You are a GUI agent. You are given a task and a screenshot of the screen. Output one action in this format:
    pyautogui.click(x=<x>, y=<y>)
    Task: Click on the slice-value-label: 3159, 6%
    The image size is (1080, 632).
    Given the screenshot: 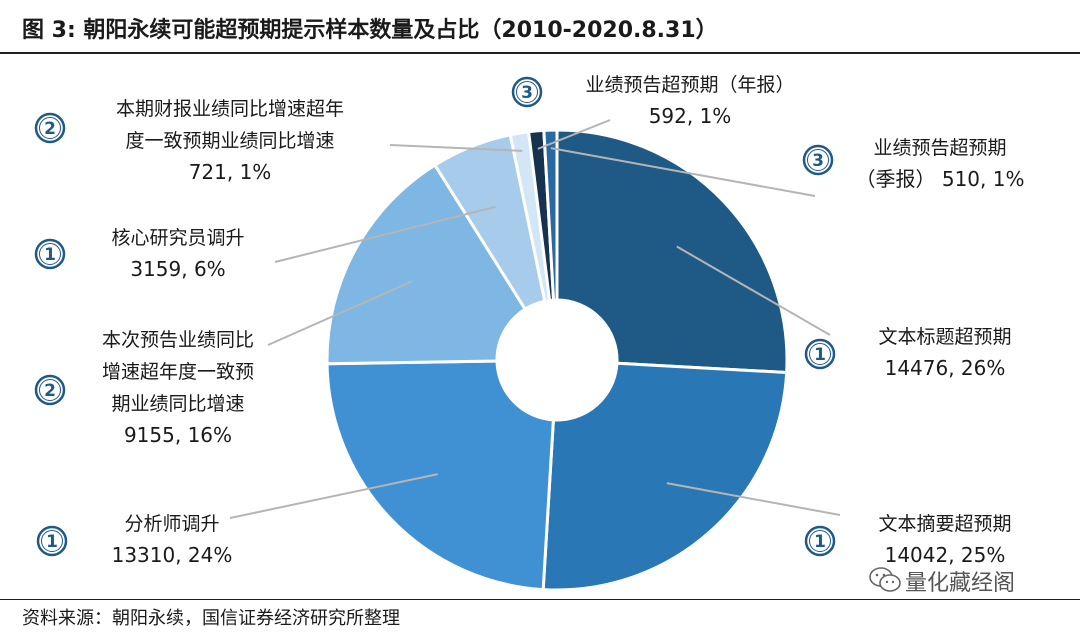 What is the action you would take?
    pyautogui.click(x=177, y=269)
    